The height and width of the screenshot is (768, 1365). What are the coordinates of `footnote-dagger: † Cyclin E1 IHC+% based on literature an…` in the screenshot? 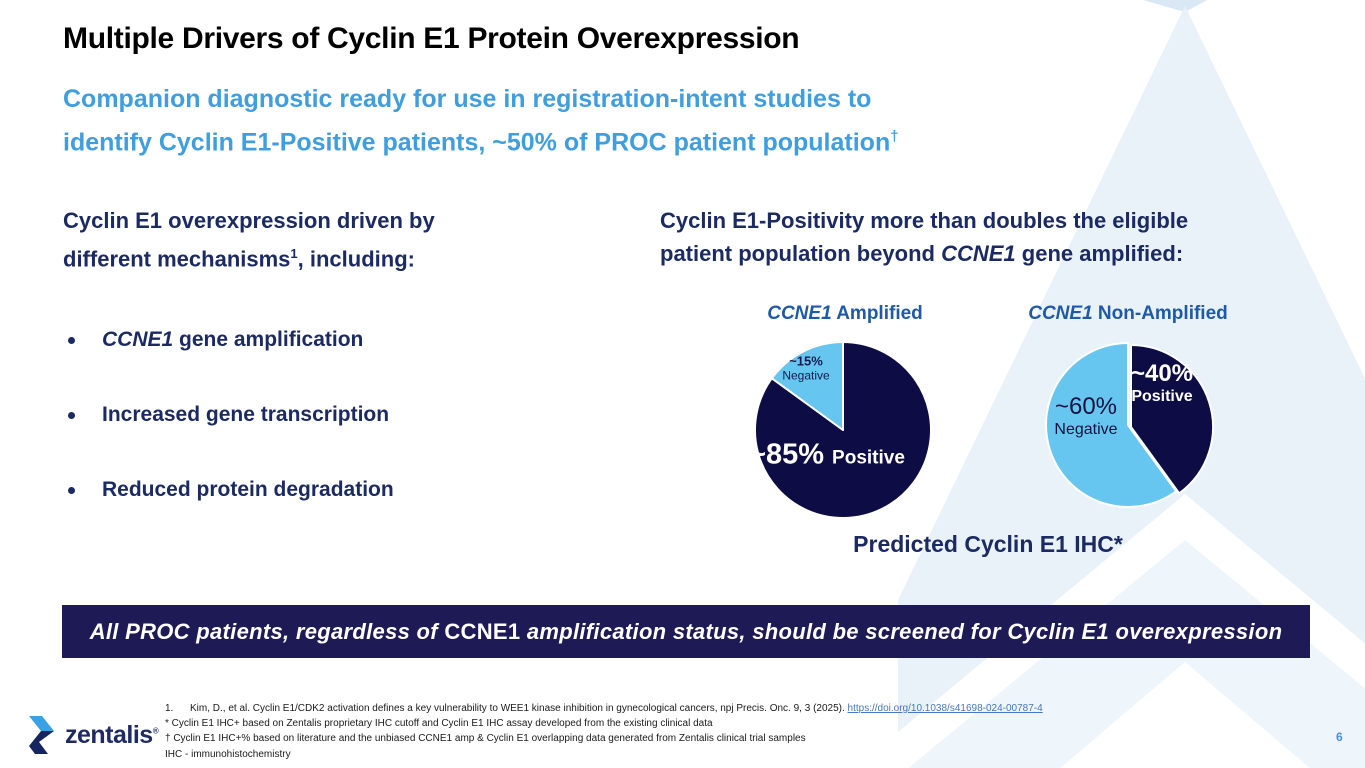 It's located at (485, 739).